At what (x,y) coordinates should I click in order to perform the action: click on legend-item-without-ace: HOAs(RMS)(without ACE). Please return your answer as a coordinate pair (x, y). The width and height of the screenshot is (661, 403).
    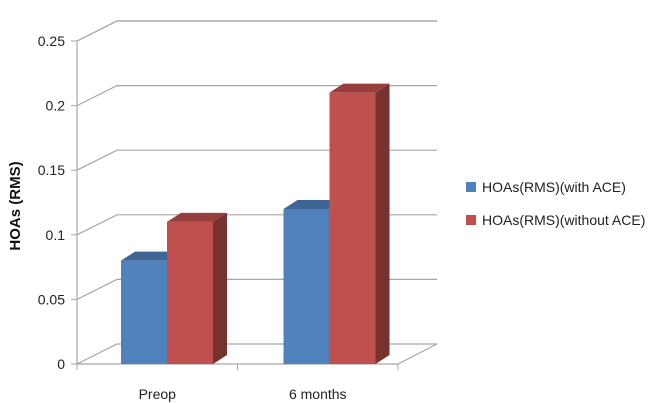
    Looking at the image, I should click on (555, 220).